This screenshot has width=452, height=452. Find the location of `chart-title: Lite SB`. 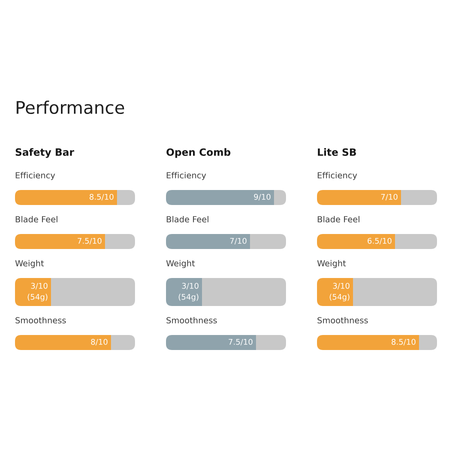

chart-title: Lite SB is located at coordinates (337, 152).